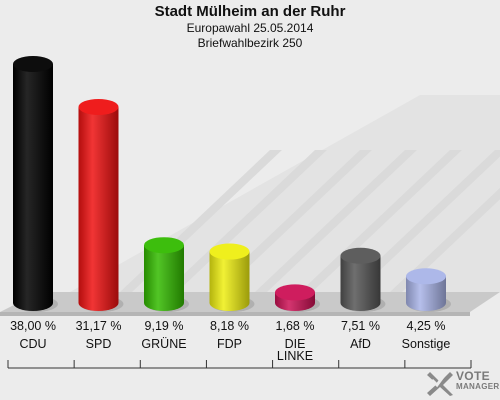 The image size is (500, 400). I want to click on bar-grüne, so click(166, 274).